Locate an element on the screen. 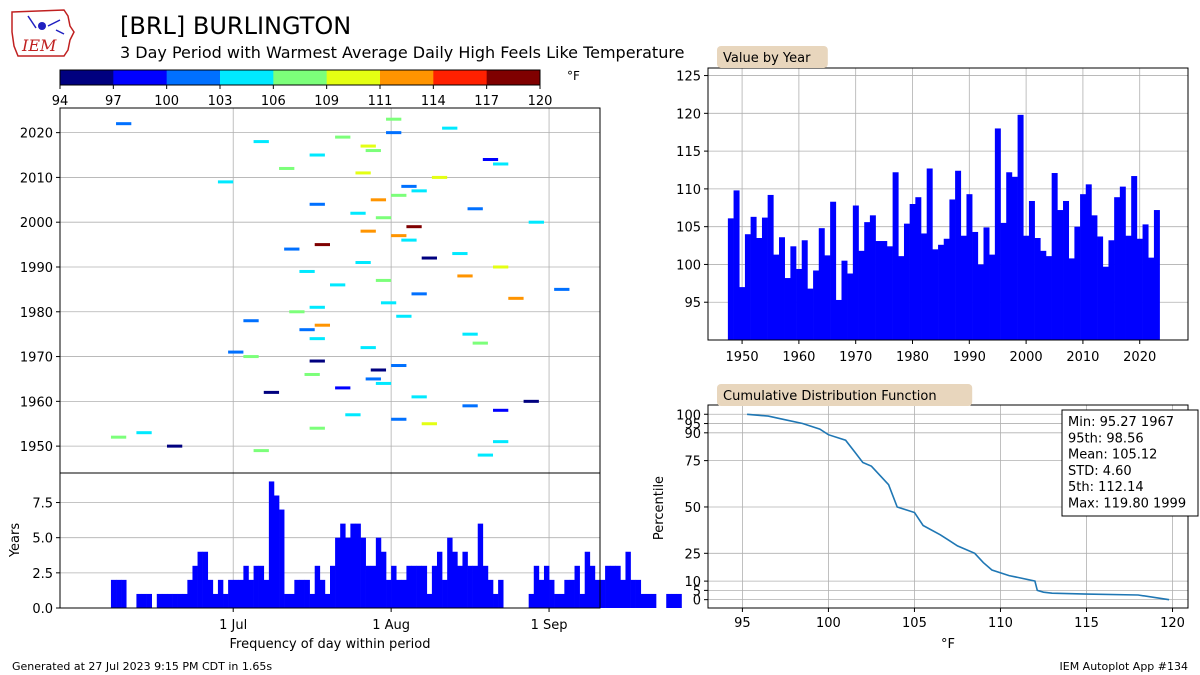 This screenshot has width=1200, height=675. colorbar-tick-label: 106 is located at coordinates (273, 101).